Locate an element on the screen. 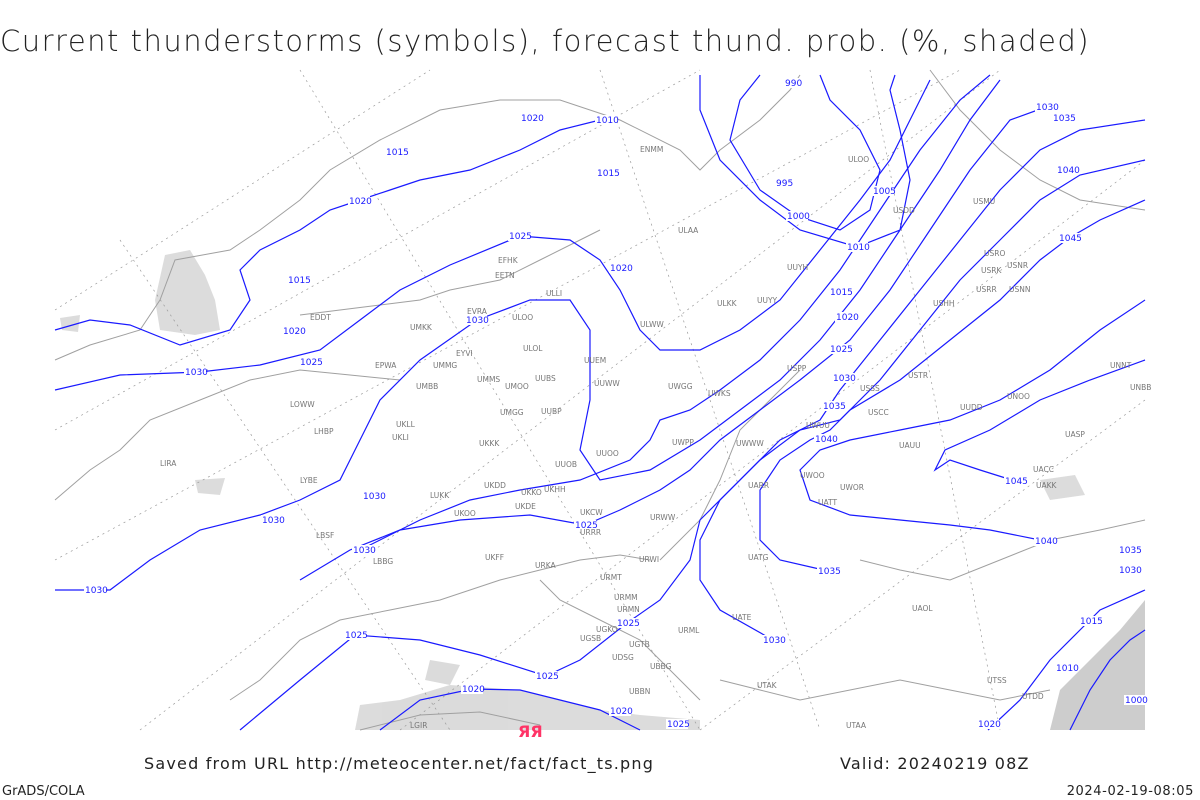 This screenshot has height=800, width=1200. station-label: UGSB is located at coordinates (590, 638).